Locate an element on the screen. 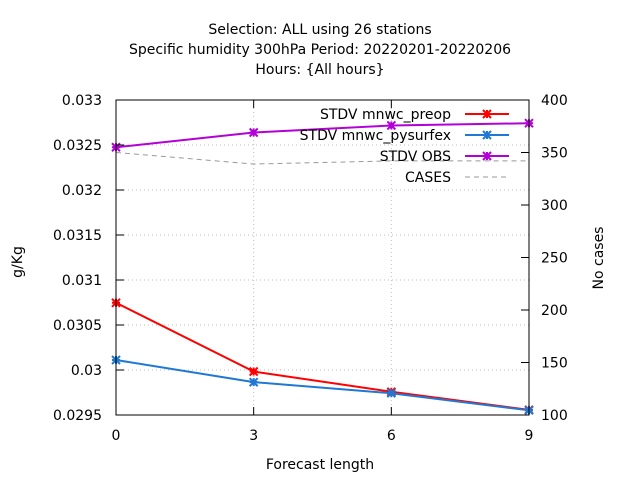 This screenshot has height=480, width=640. y-tick-label: 0.031 is located at coordinates (82, 281).